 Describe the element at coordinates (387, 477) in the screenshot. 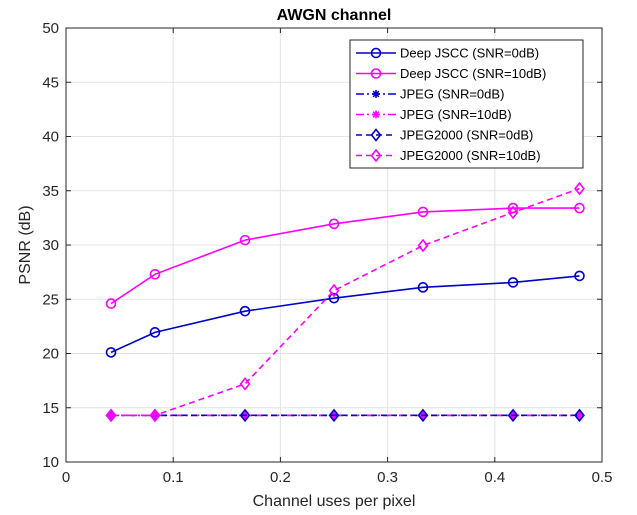

I see `x-tick-label: 0.3` at that location.